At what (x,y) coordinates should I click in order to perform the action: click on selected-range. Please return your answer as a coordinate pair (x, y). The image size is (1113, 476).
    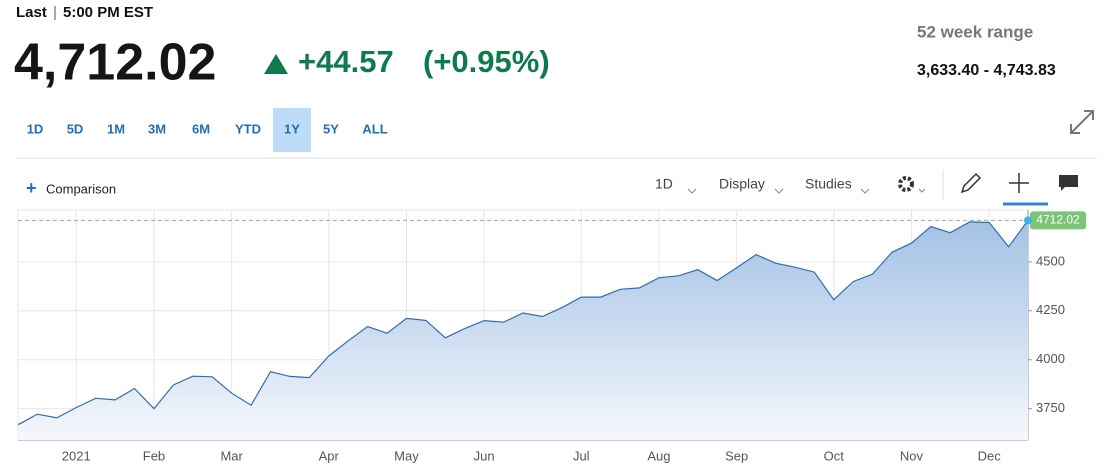
    Looking at the image, I should click on (292, 130).